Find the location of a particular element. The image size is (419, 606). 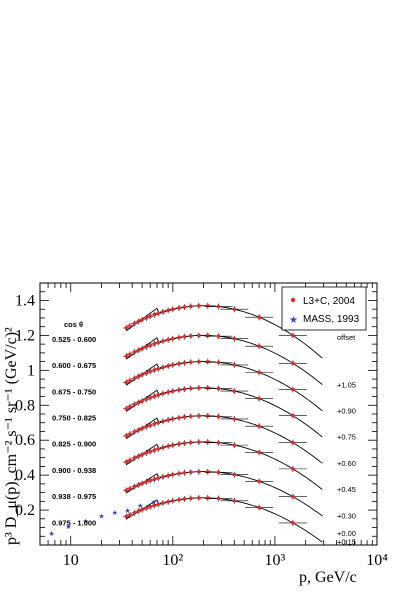

cos-bin-label: 0.825 - 0.900 is located at coordinates (74, 444).